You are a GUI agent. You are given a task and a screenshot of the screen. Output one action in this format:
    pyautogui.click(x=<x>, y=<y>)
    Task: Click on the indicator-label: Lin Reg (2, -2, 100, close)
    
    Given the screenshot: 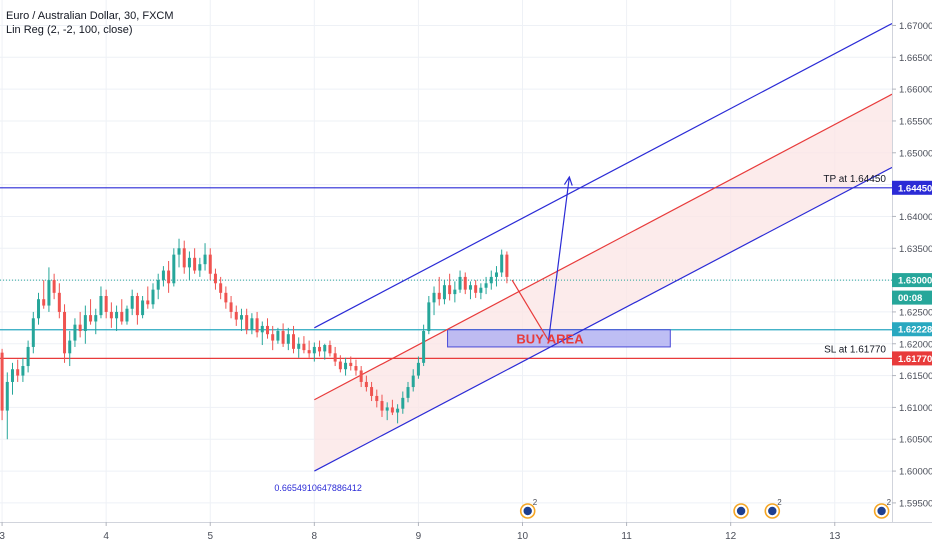 What is the action you would take?
    pyautogui.click(x=69, y=30)
    